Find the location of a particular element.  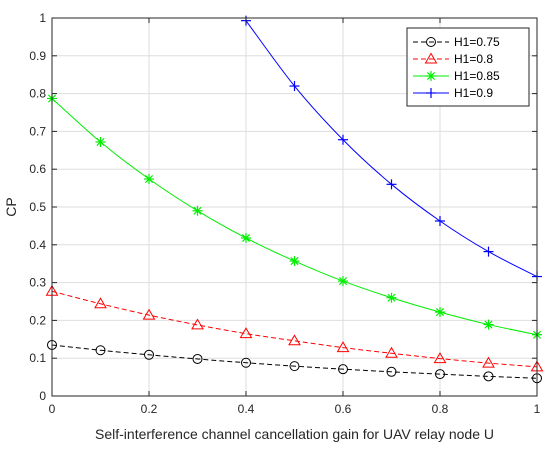

x-tick-label: 0 is located at coordinates (52, 409).